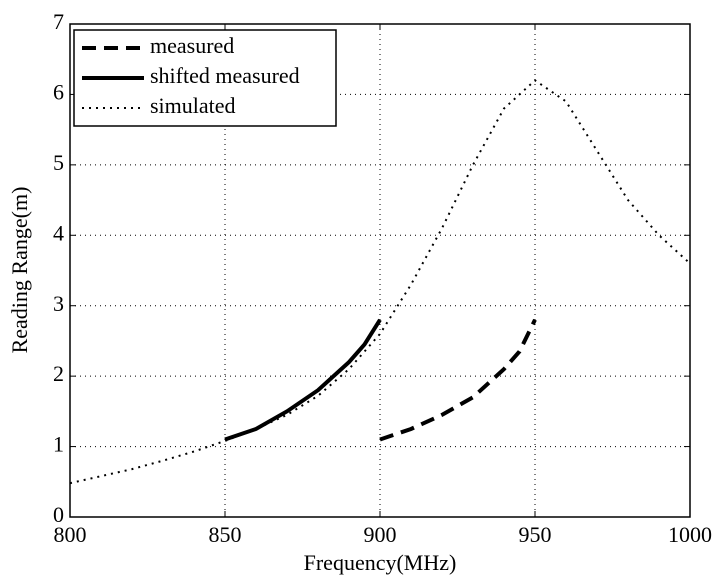  I want to click on y-axis-label: Reading Range(m), so click(19, 270).